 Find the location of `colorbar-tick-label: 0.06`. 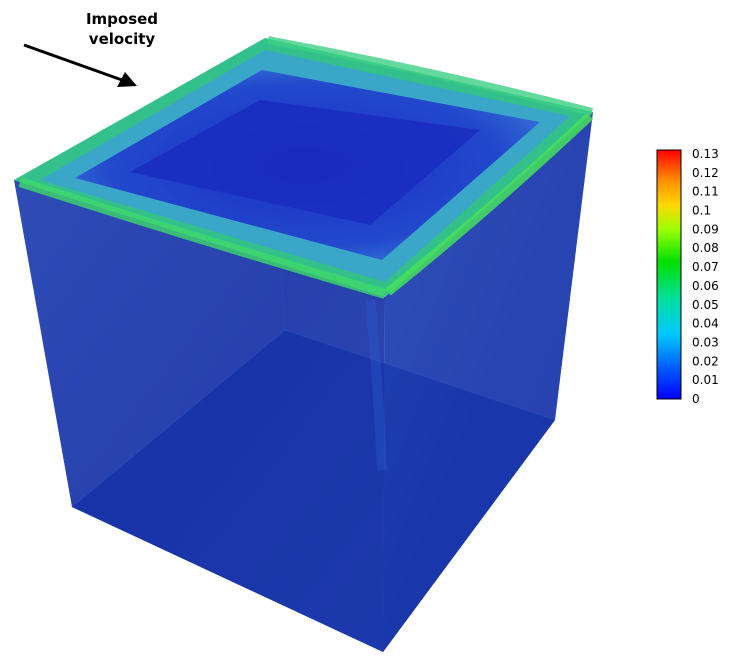

colorbar-tick-label: 0.06 is located at coordinates (705, 286).